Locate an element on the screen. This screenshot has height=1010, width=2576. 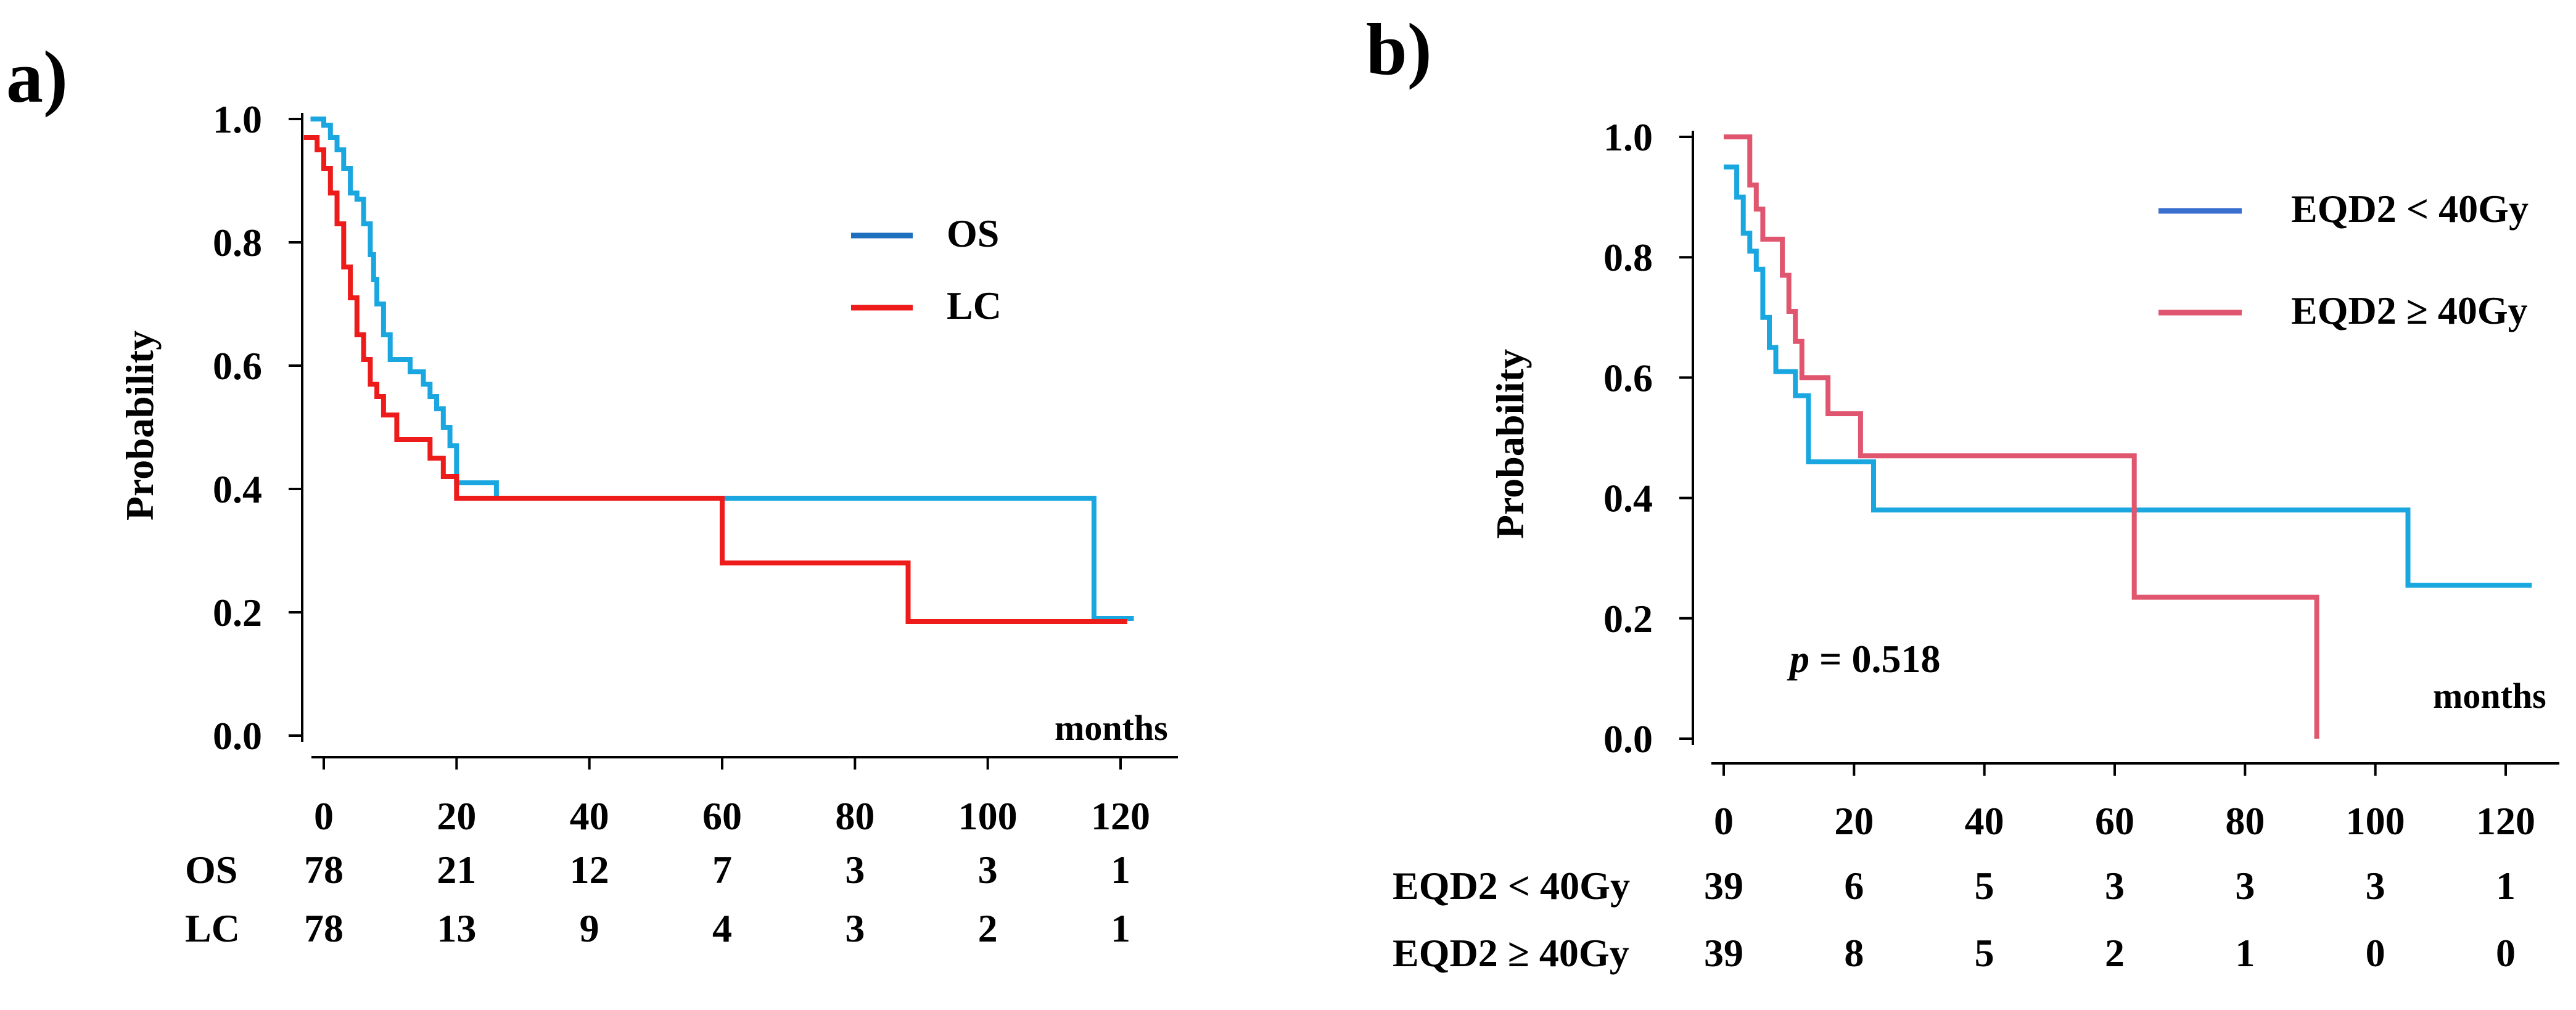
risk-row-label: OS is located at coordinates (211, 870).